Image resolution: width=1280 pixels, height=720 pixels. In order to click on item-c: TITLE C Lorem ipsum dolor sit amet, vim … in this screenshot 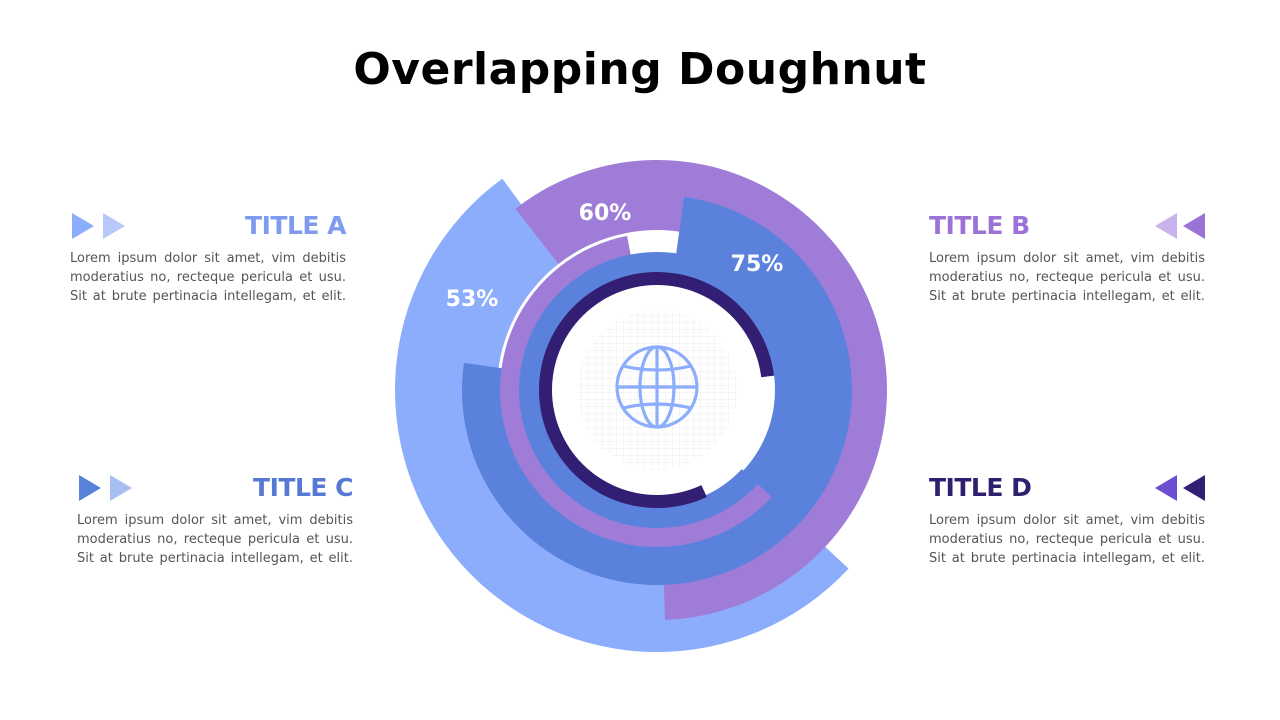, I will do `click(215, 520)`.